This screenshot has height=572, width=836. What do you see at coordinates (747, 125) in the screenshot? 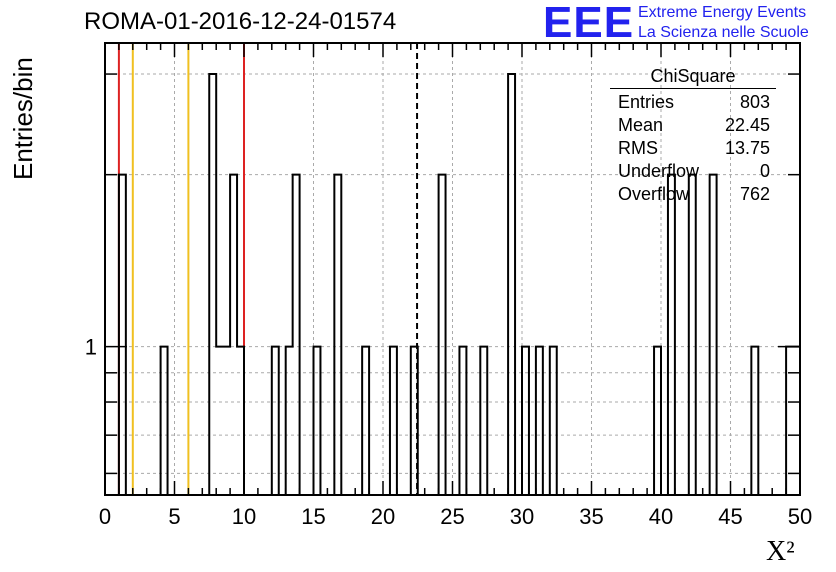
I see `stats-value: 22.45` at bounding box center [747, 125].